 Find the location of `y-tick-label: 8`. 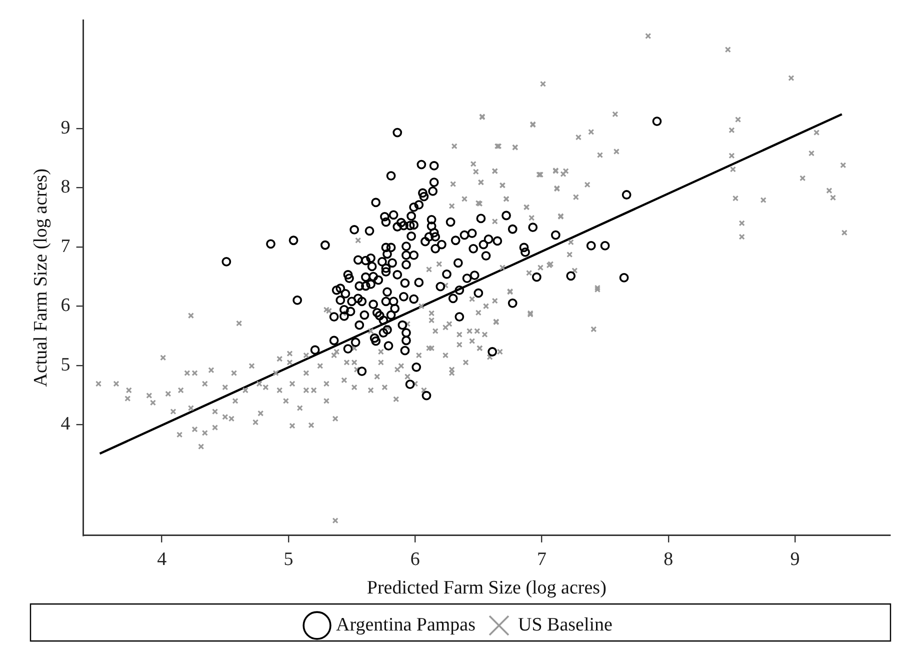

y-tick-label: 8 is located at coordinates (65, 187).